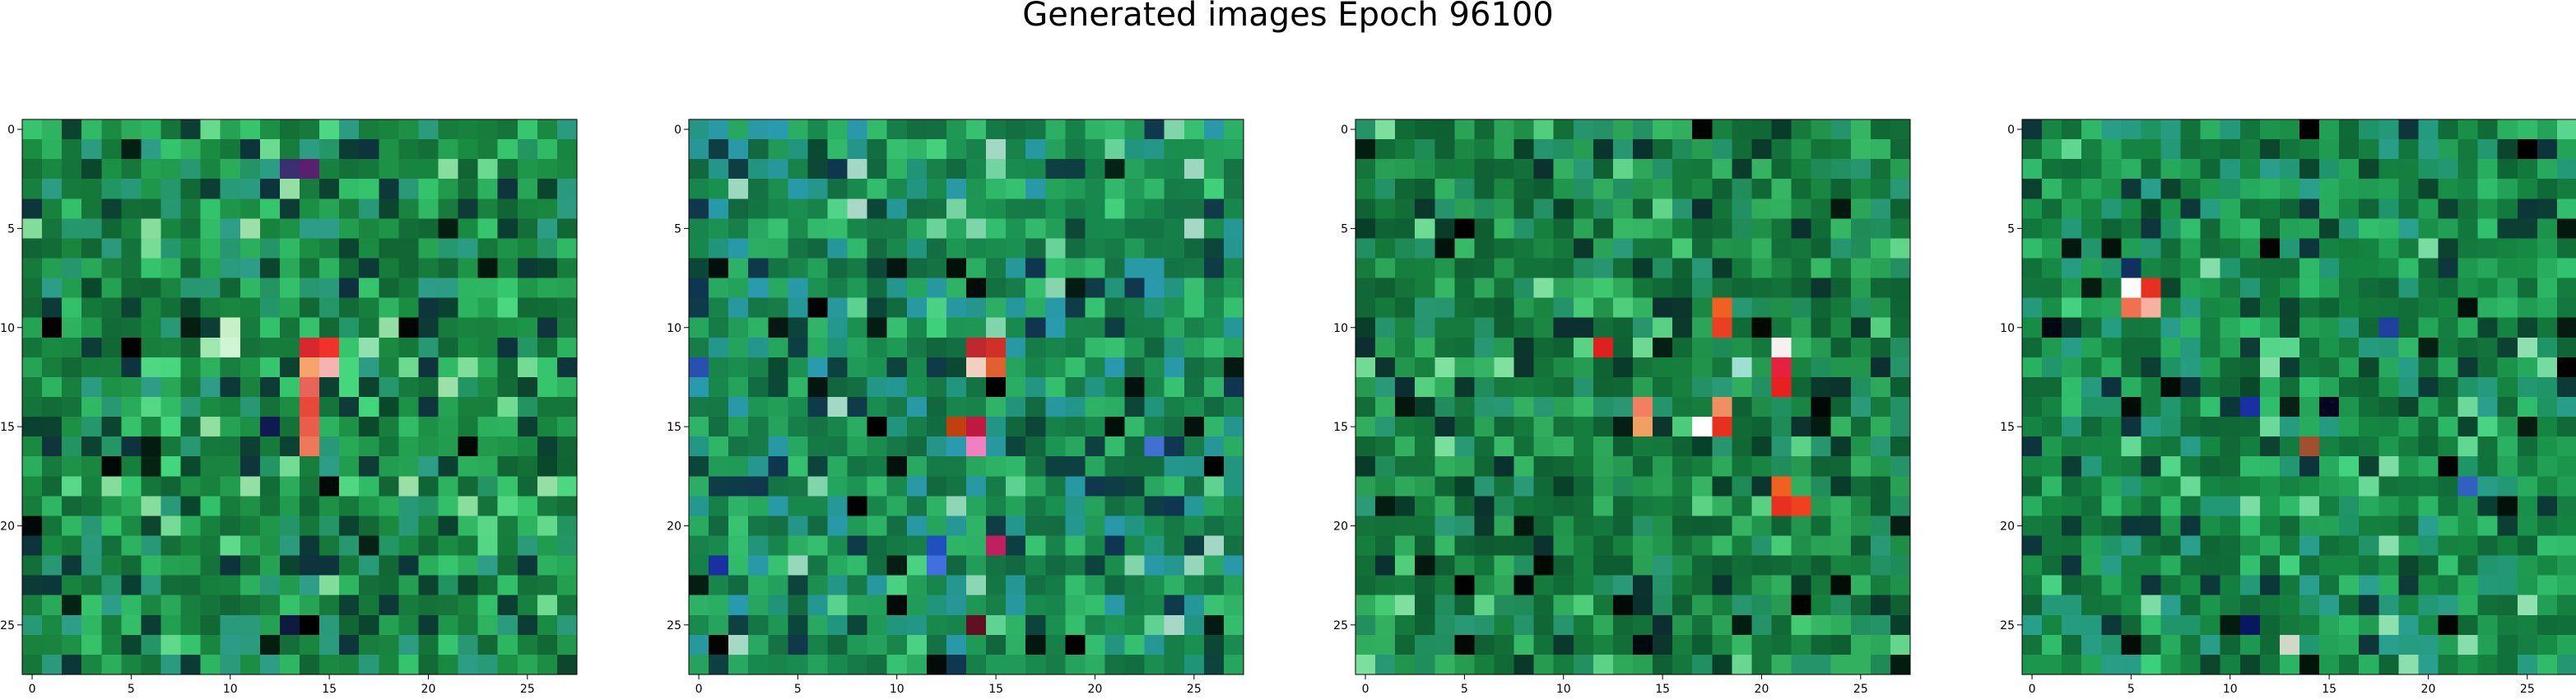 The width and height of the screenshot is (2576, 700). What do you see at coordinates (32, 689) in the screenshot?
I see `x-tick-label: 0` at bounding box center [32, 689].